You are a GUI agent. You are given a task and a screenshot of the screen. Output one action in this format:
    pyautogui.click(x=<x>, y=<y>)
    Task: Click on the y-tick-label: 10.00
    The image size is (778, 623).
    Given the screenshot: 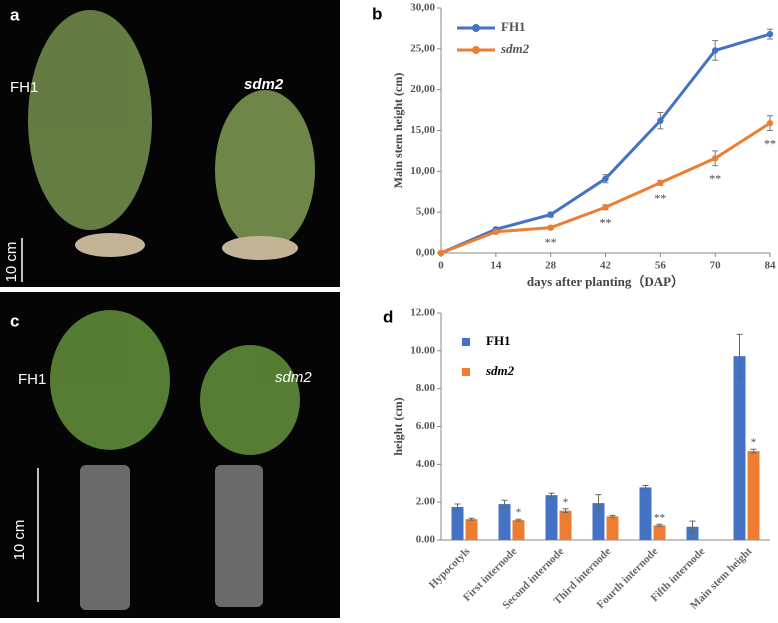 What is the action you would take?
    pyautogui.click(x=422, y=350)
    